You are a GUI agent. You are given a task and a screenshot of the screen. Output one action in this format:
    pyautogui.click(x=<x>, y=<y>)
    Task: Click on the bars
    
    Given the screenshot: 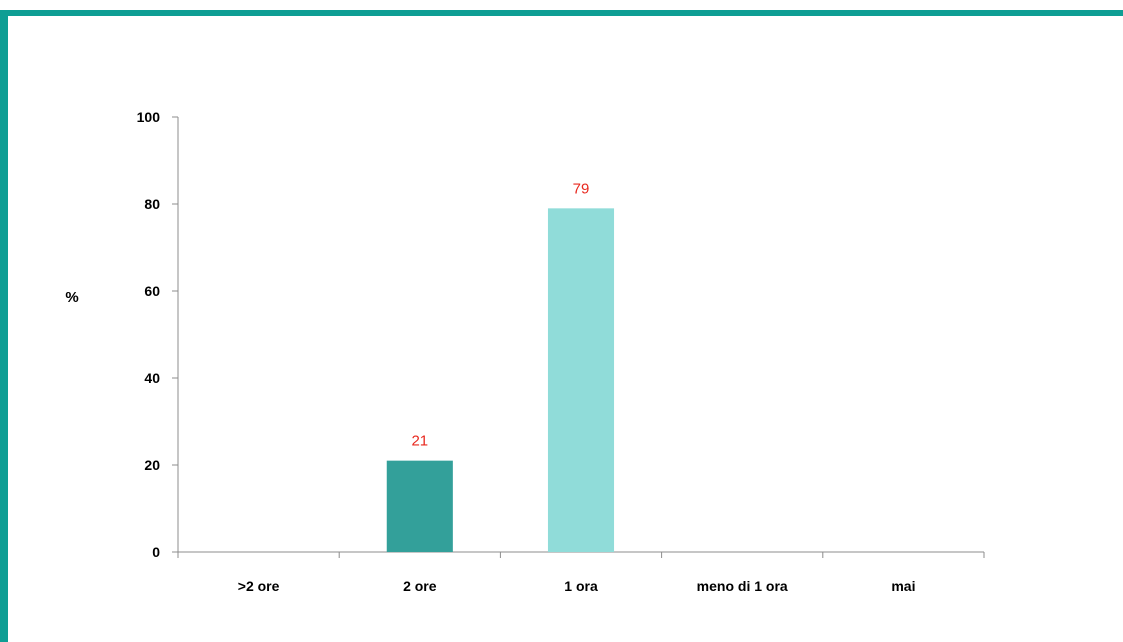 What is the action you would take?
    pyautogui.click(x=500, y=380)
    